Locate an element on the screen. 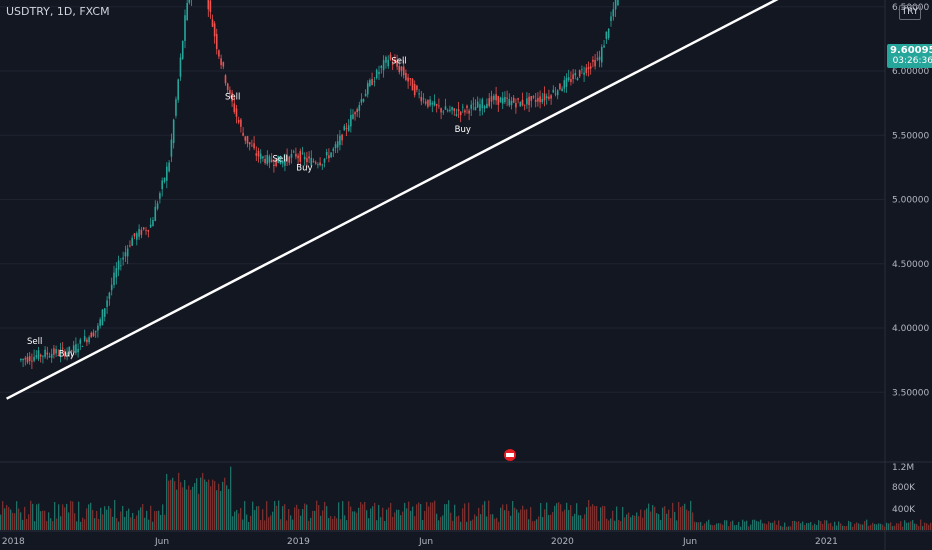  current-price: 9.60095 is located at coordinates (911, 50).